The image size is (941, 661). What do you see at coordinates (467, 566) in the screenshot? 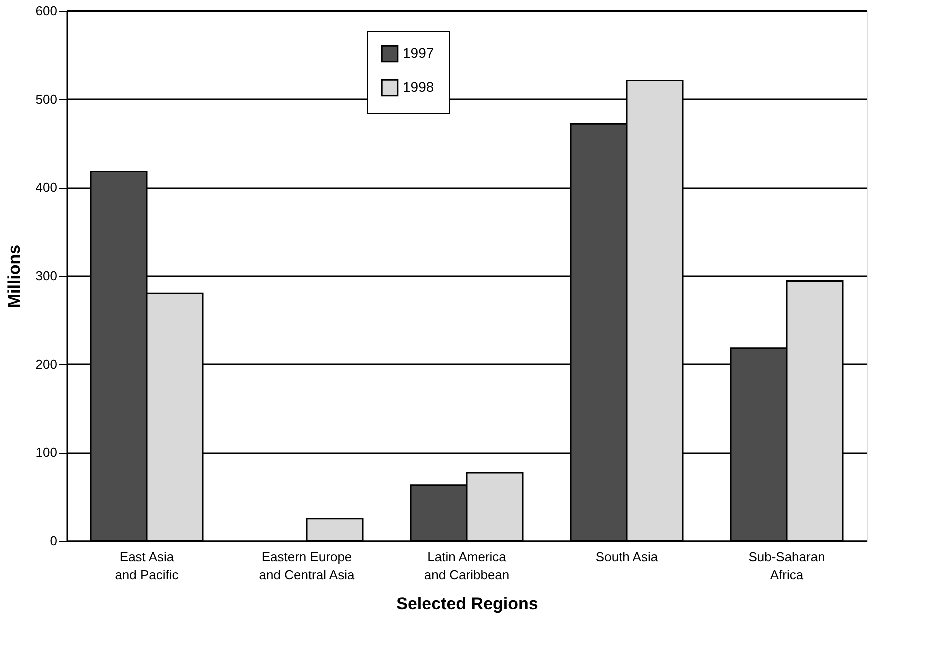
I see `x-tick-label: Latin America and Caribbean` at bounding box center [467, 566].